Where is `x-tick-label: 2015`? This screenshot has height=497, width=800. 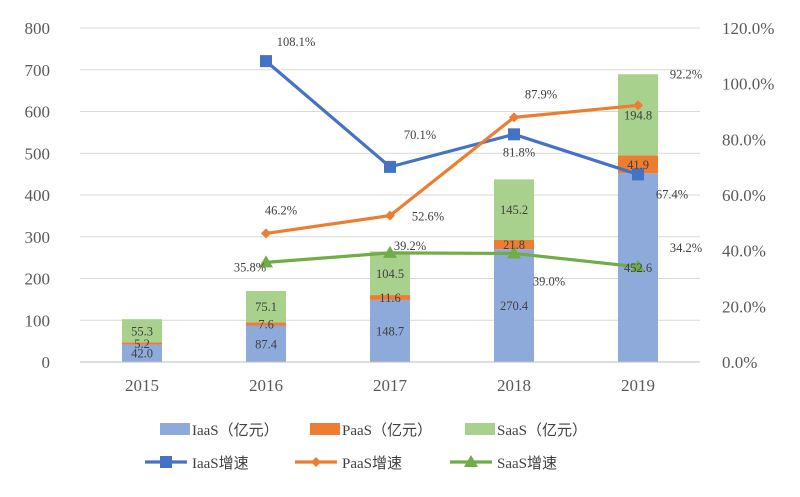
x-tick-label: 2015 is located at coordinates (142, 385).